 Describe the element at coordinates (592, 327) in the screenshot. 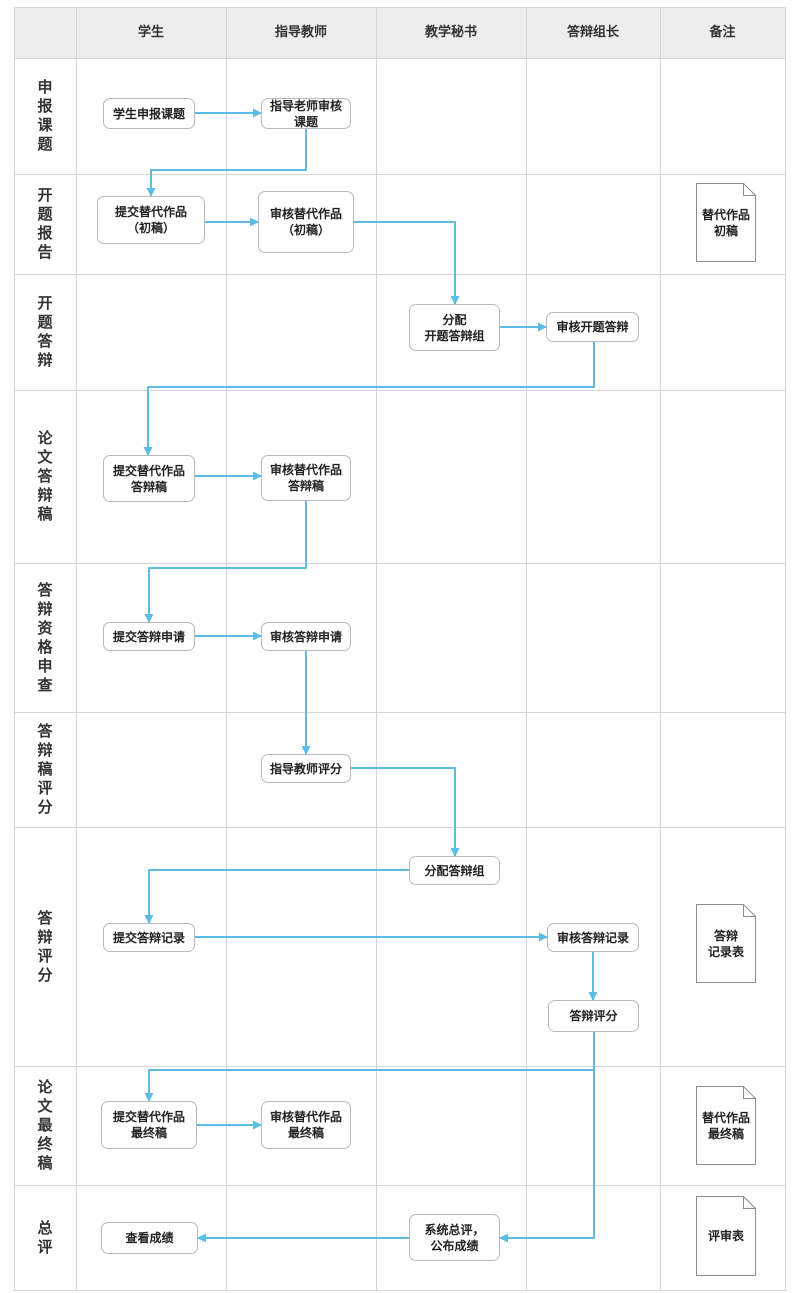

I see `process-box: 审核开题答辩` at that location.